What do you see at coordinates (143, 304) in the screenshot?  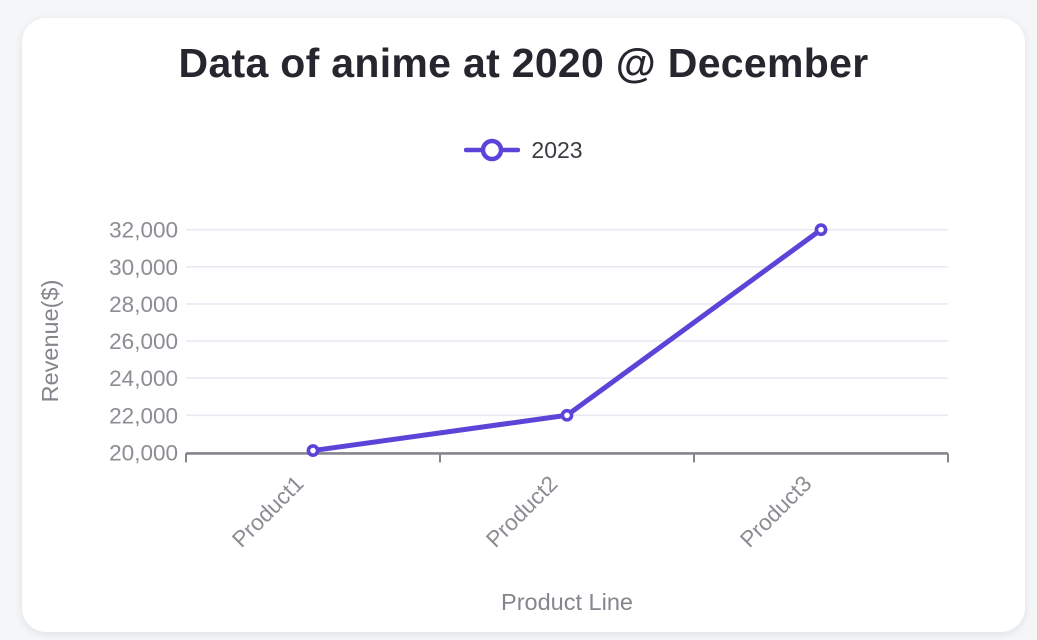 I see `y-tick-label: 28,000` at bounding box center [143, 304].